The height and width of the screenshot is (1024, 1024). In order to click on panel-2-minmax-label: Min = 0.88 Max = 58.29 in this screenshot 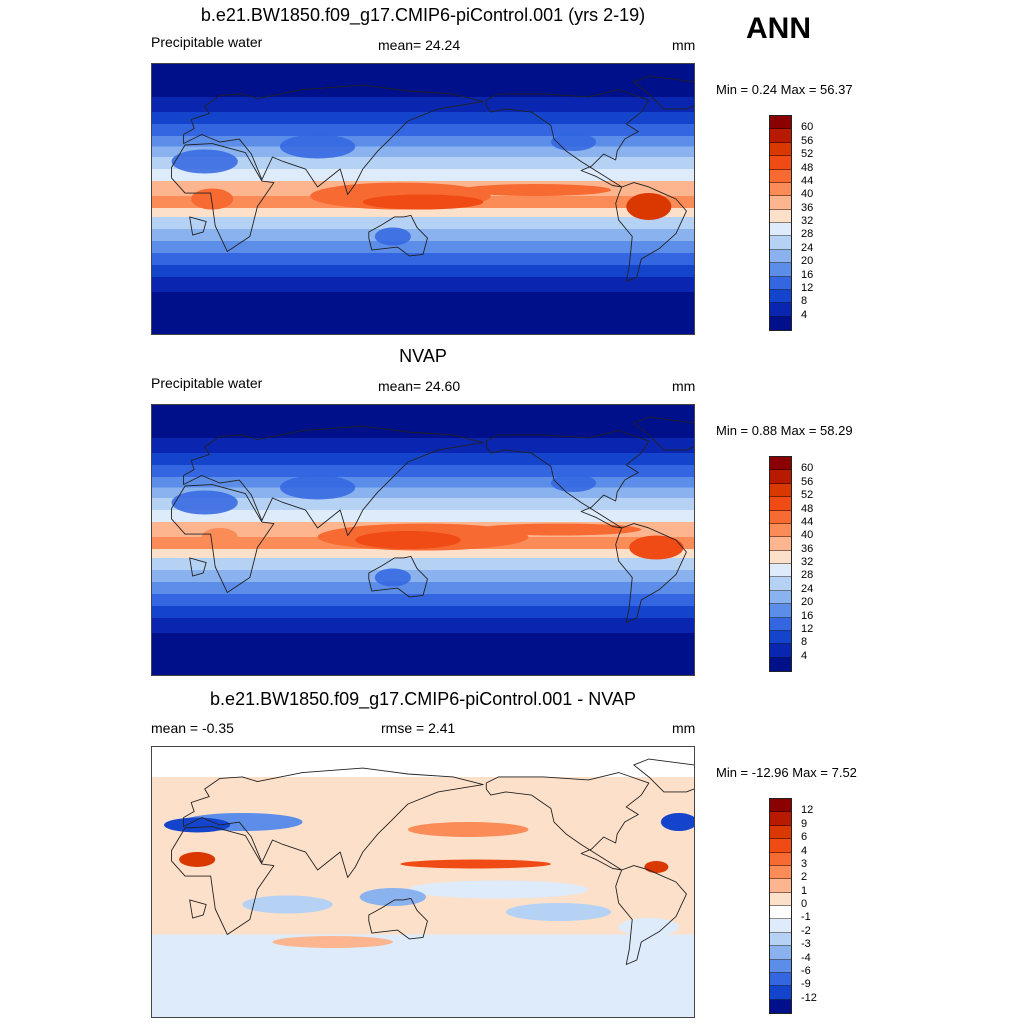, I will do `click(784, 430)`.